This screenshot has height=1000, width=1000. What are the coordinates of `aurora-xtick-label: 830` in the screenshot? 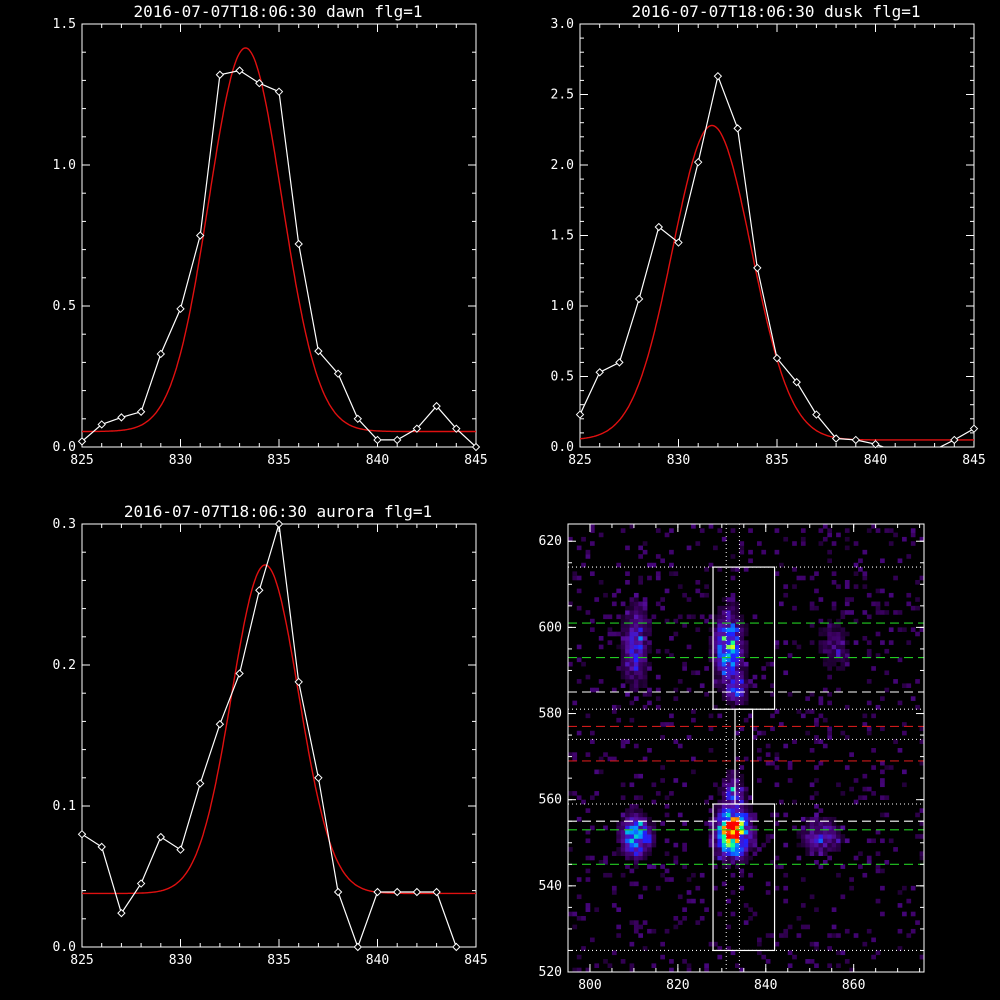 It's located at (180, 960).